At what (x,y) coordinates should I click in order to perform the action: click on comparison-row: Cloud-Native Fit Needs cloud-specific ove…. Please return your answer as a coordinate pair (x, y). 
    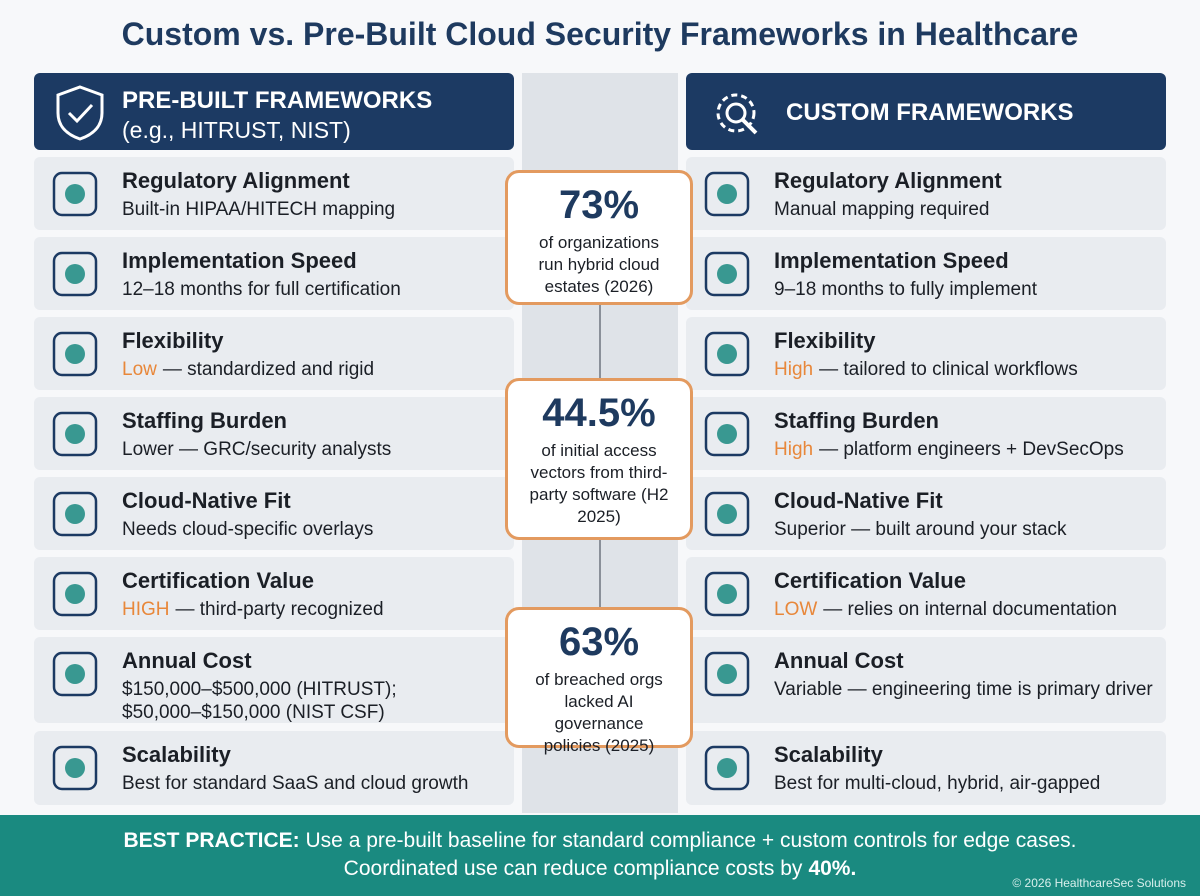
    Looking at the image, I should click on (274, 513).